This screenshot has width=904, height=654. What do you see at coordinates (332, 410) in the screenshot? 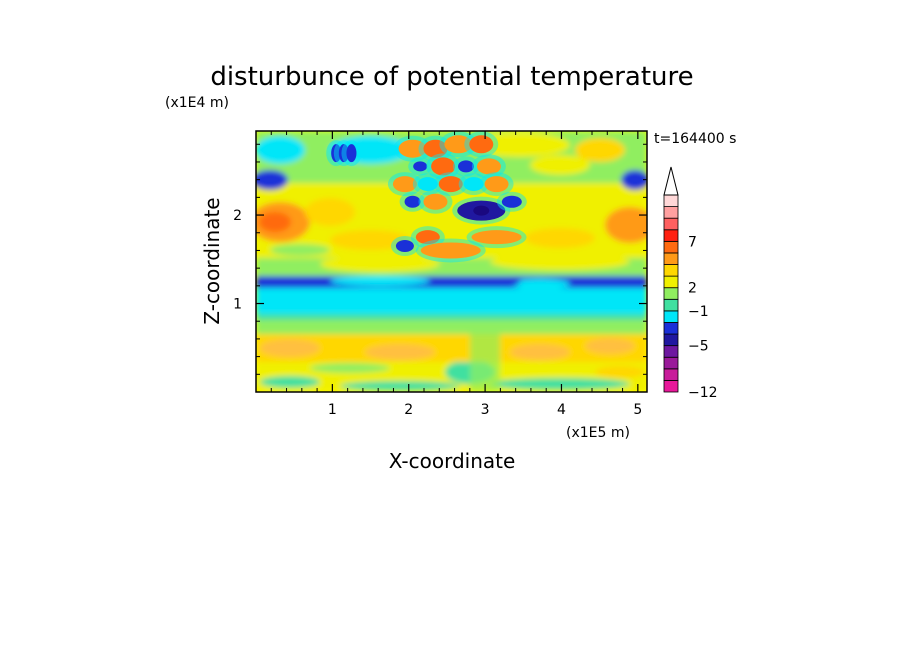
I see `x-tick-label: 1` at bounding box center [332, 410].